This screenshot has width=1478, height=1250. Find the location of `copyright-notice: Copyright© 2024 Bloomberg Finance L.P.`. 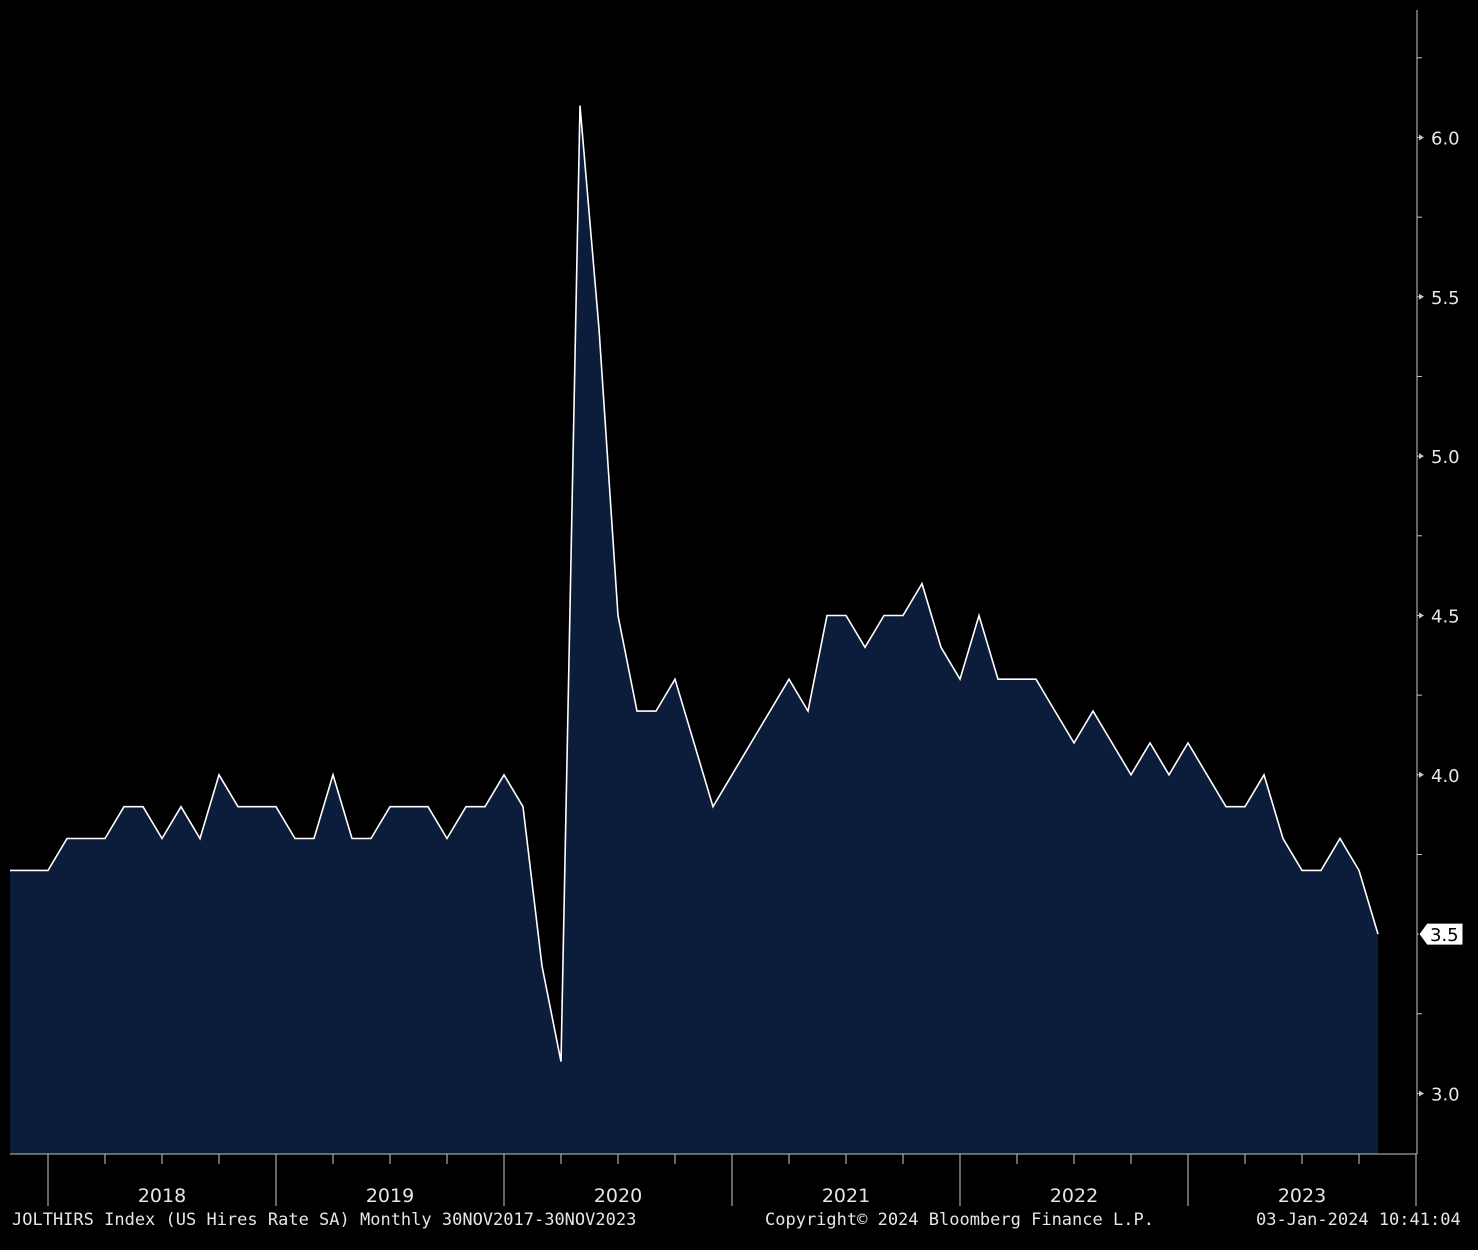

copyright-notice: Copyright© 2024 Bloomberg Finance L.P. is located at coordinates (959, 1220).